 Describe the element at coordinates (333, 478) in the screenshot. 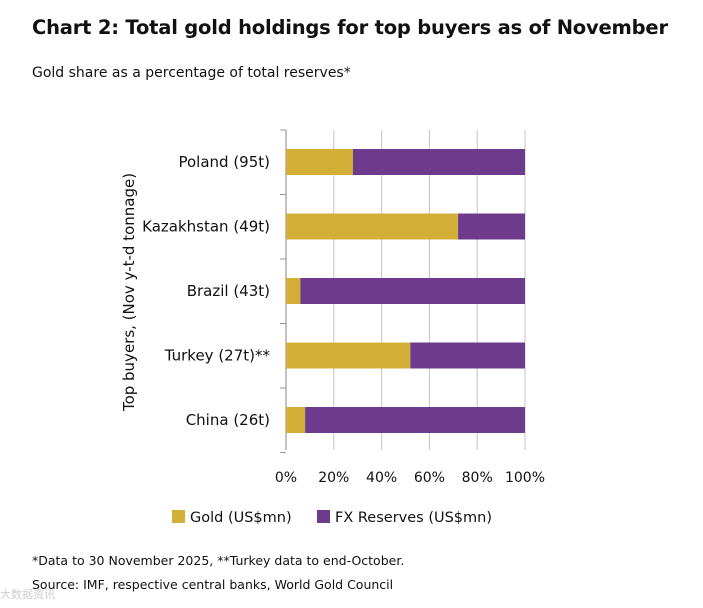

I see `x-tick-label: 20%` at that location.